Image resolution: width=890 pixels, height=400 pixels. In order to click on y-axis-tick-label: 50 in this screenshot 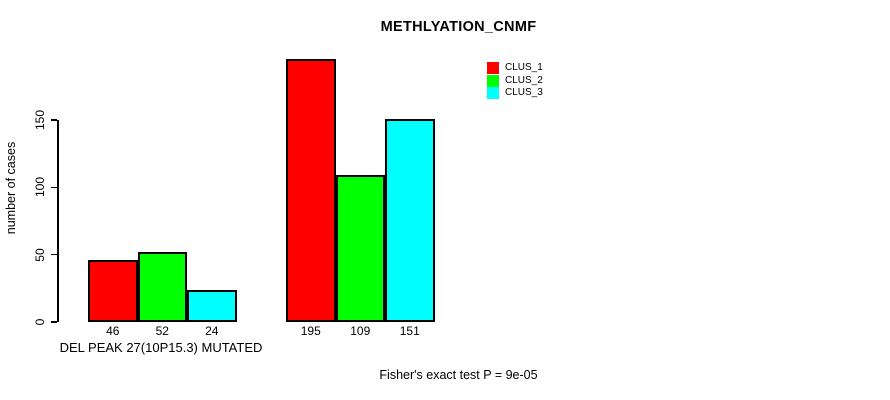, I will do `click(40, 254)`.